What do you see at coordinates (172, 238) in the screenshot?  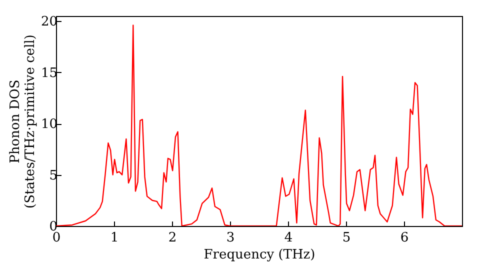 I see `x-tick-label: 2` at bounding box center [172, 238].